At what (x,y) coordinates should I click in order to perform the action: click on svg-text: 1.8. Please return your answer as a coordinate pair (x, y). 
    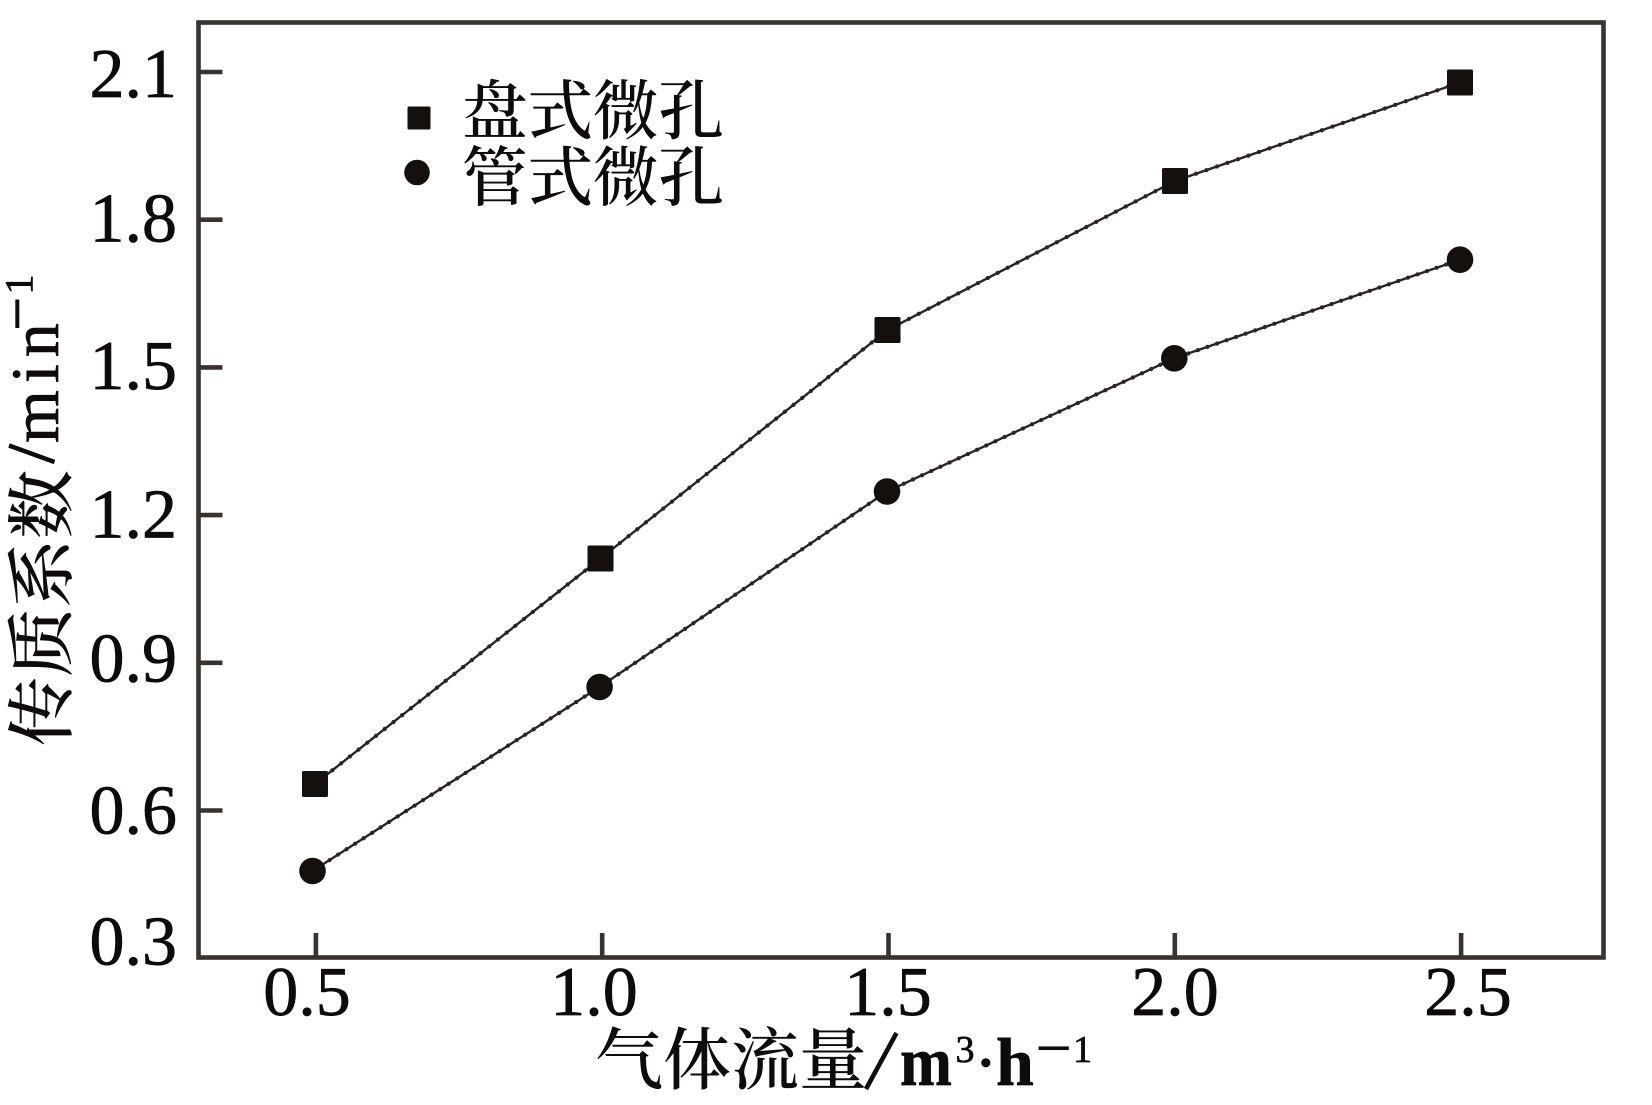
    Looking at the image, I should click on (134, 219).